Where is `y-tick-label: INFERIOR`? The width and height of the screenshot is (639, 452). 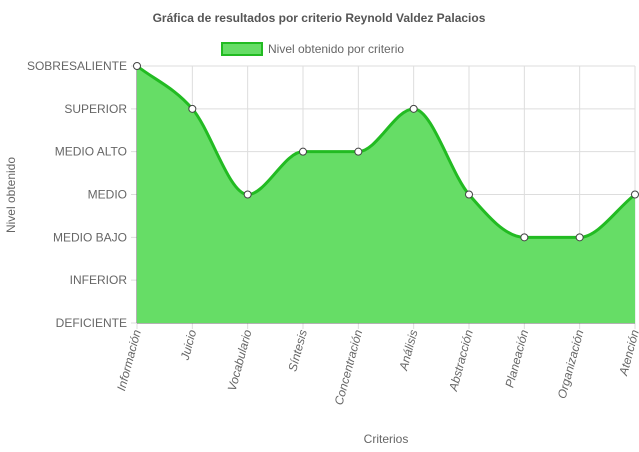
y-tick-label: INFERIOR is located at coordinates (99, 280).